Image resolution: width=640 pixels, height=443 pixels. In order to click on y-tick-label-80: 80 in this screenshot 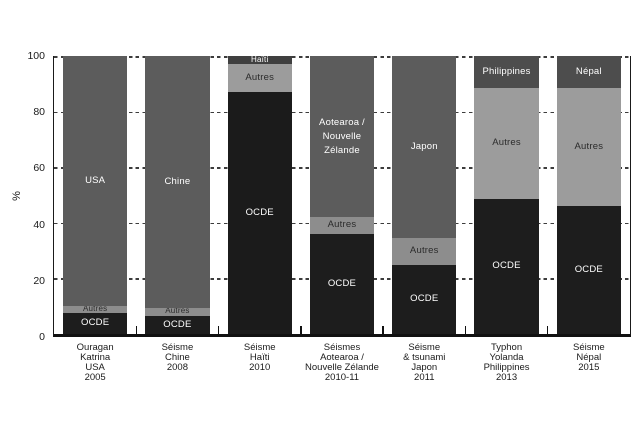, I will do `click(39, 112)`.